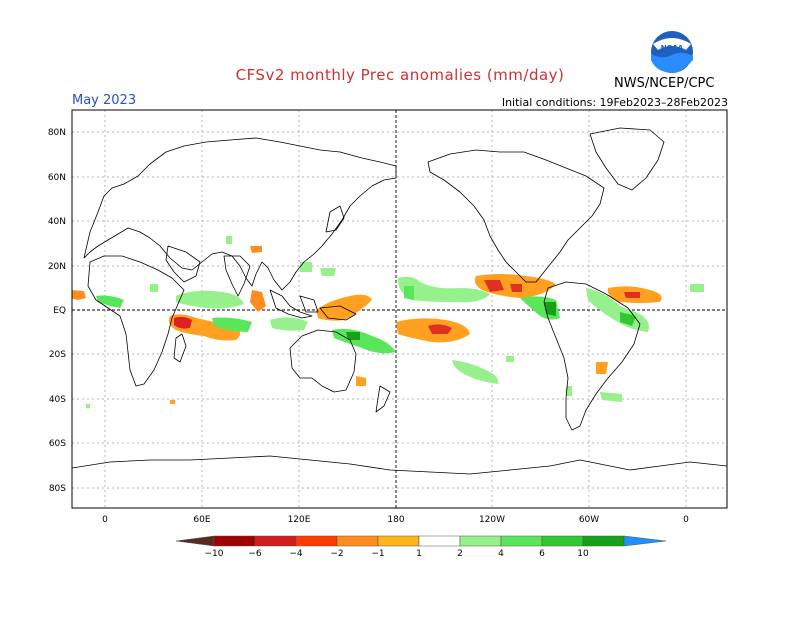  Describe the element at coordinates (492, 520) in the screenshot. I see `lon-label: 120W` at that location.